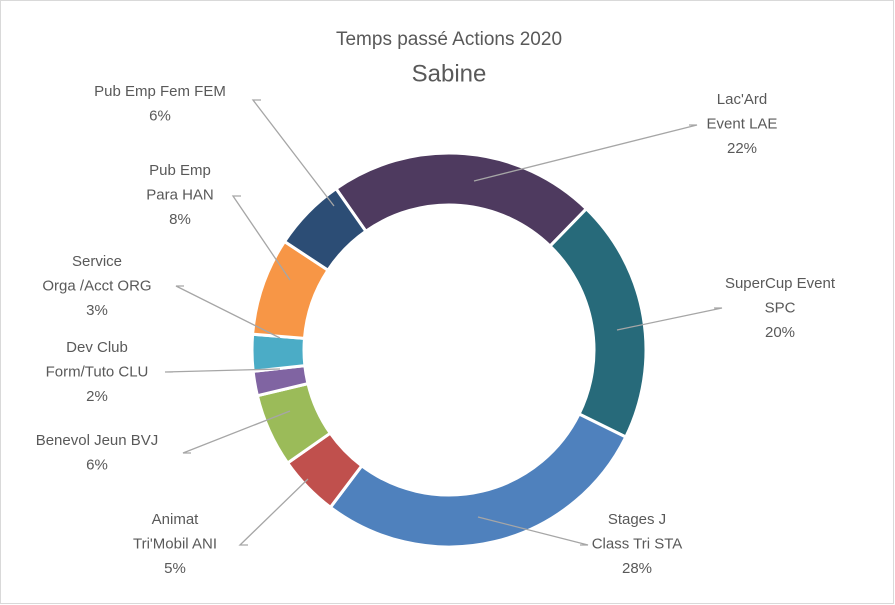 This screenshot has height=605, width=895. I want to click on data-label-category: Form/Tuto CLU, so click(97, 371).